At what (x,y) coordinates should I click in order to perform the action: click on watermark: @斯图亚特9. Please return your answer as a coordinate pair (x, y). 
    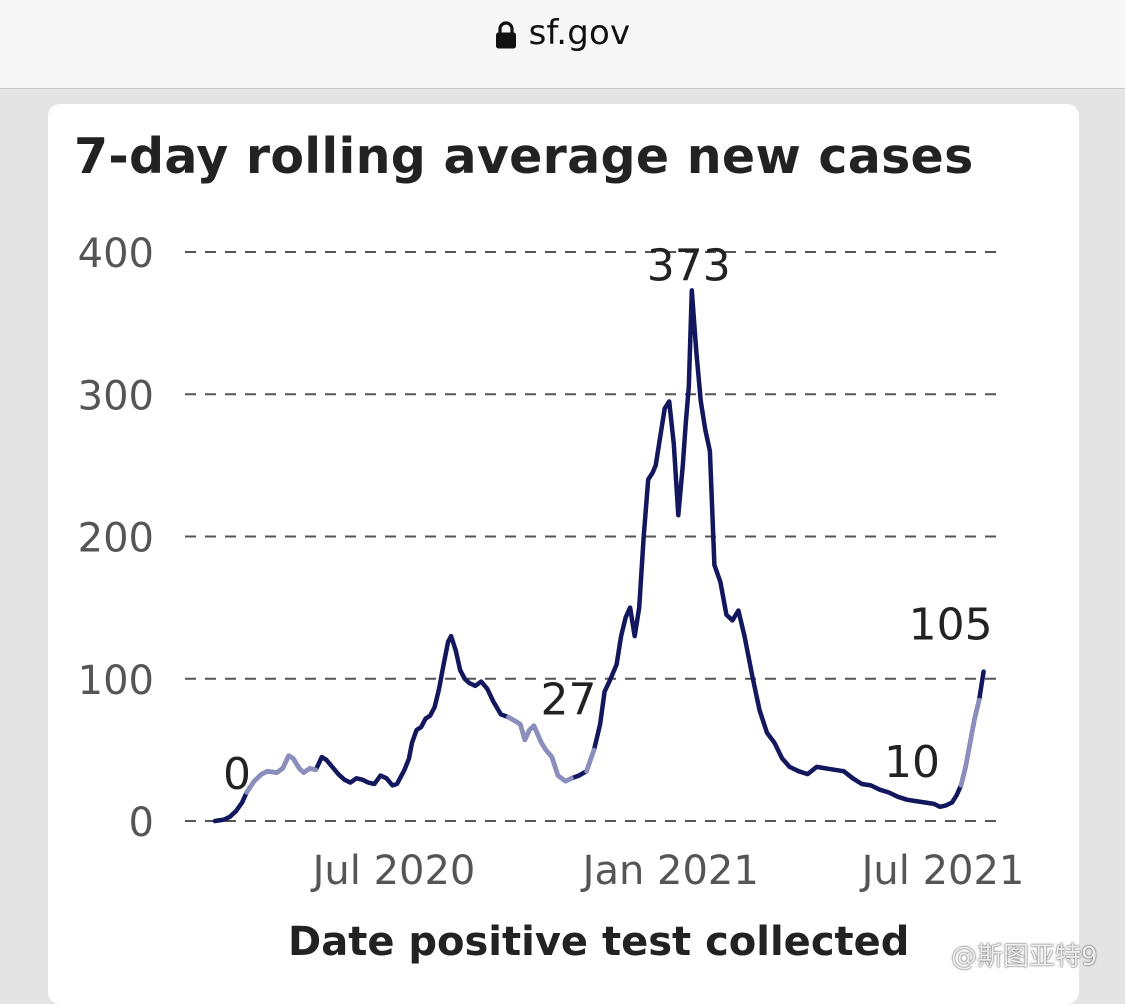
    Looking at the image, I should click on (1001, 954).